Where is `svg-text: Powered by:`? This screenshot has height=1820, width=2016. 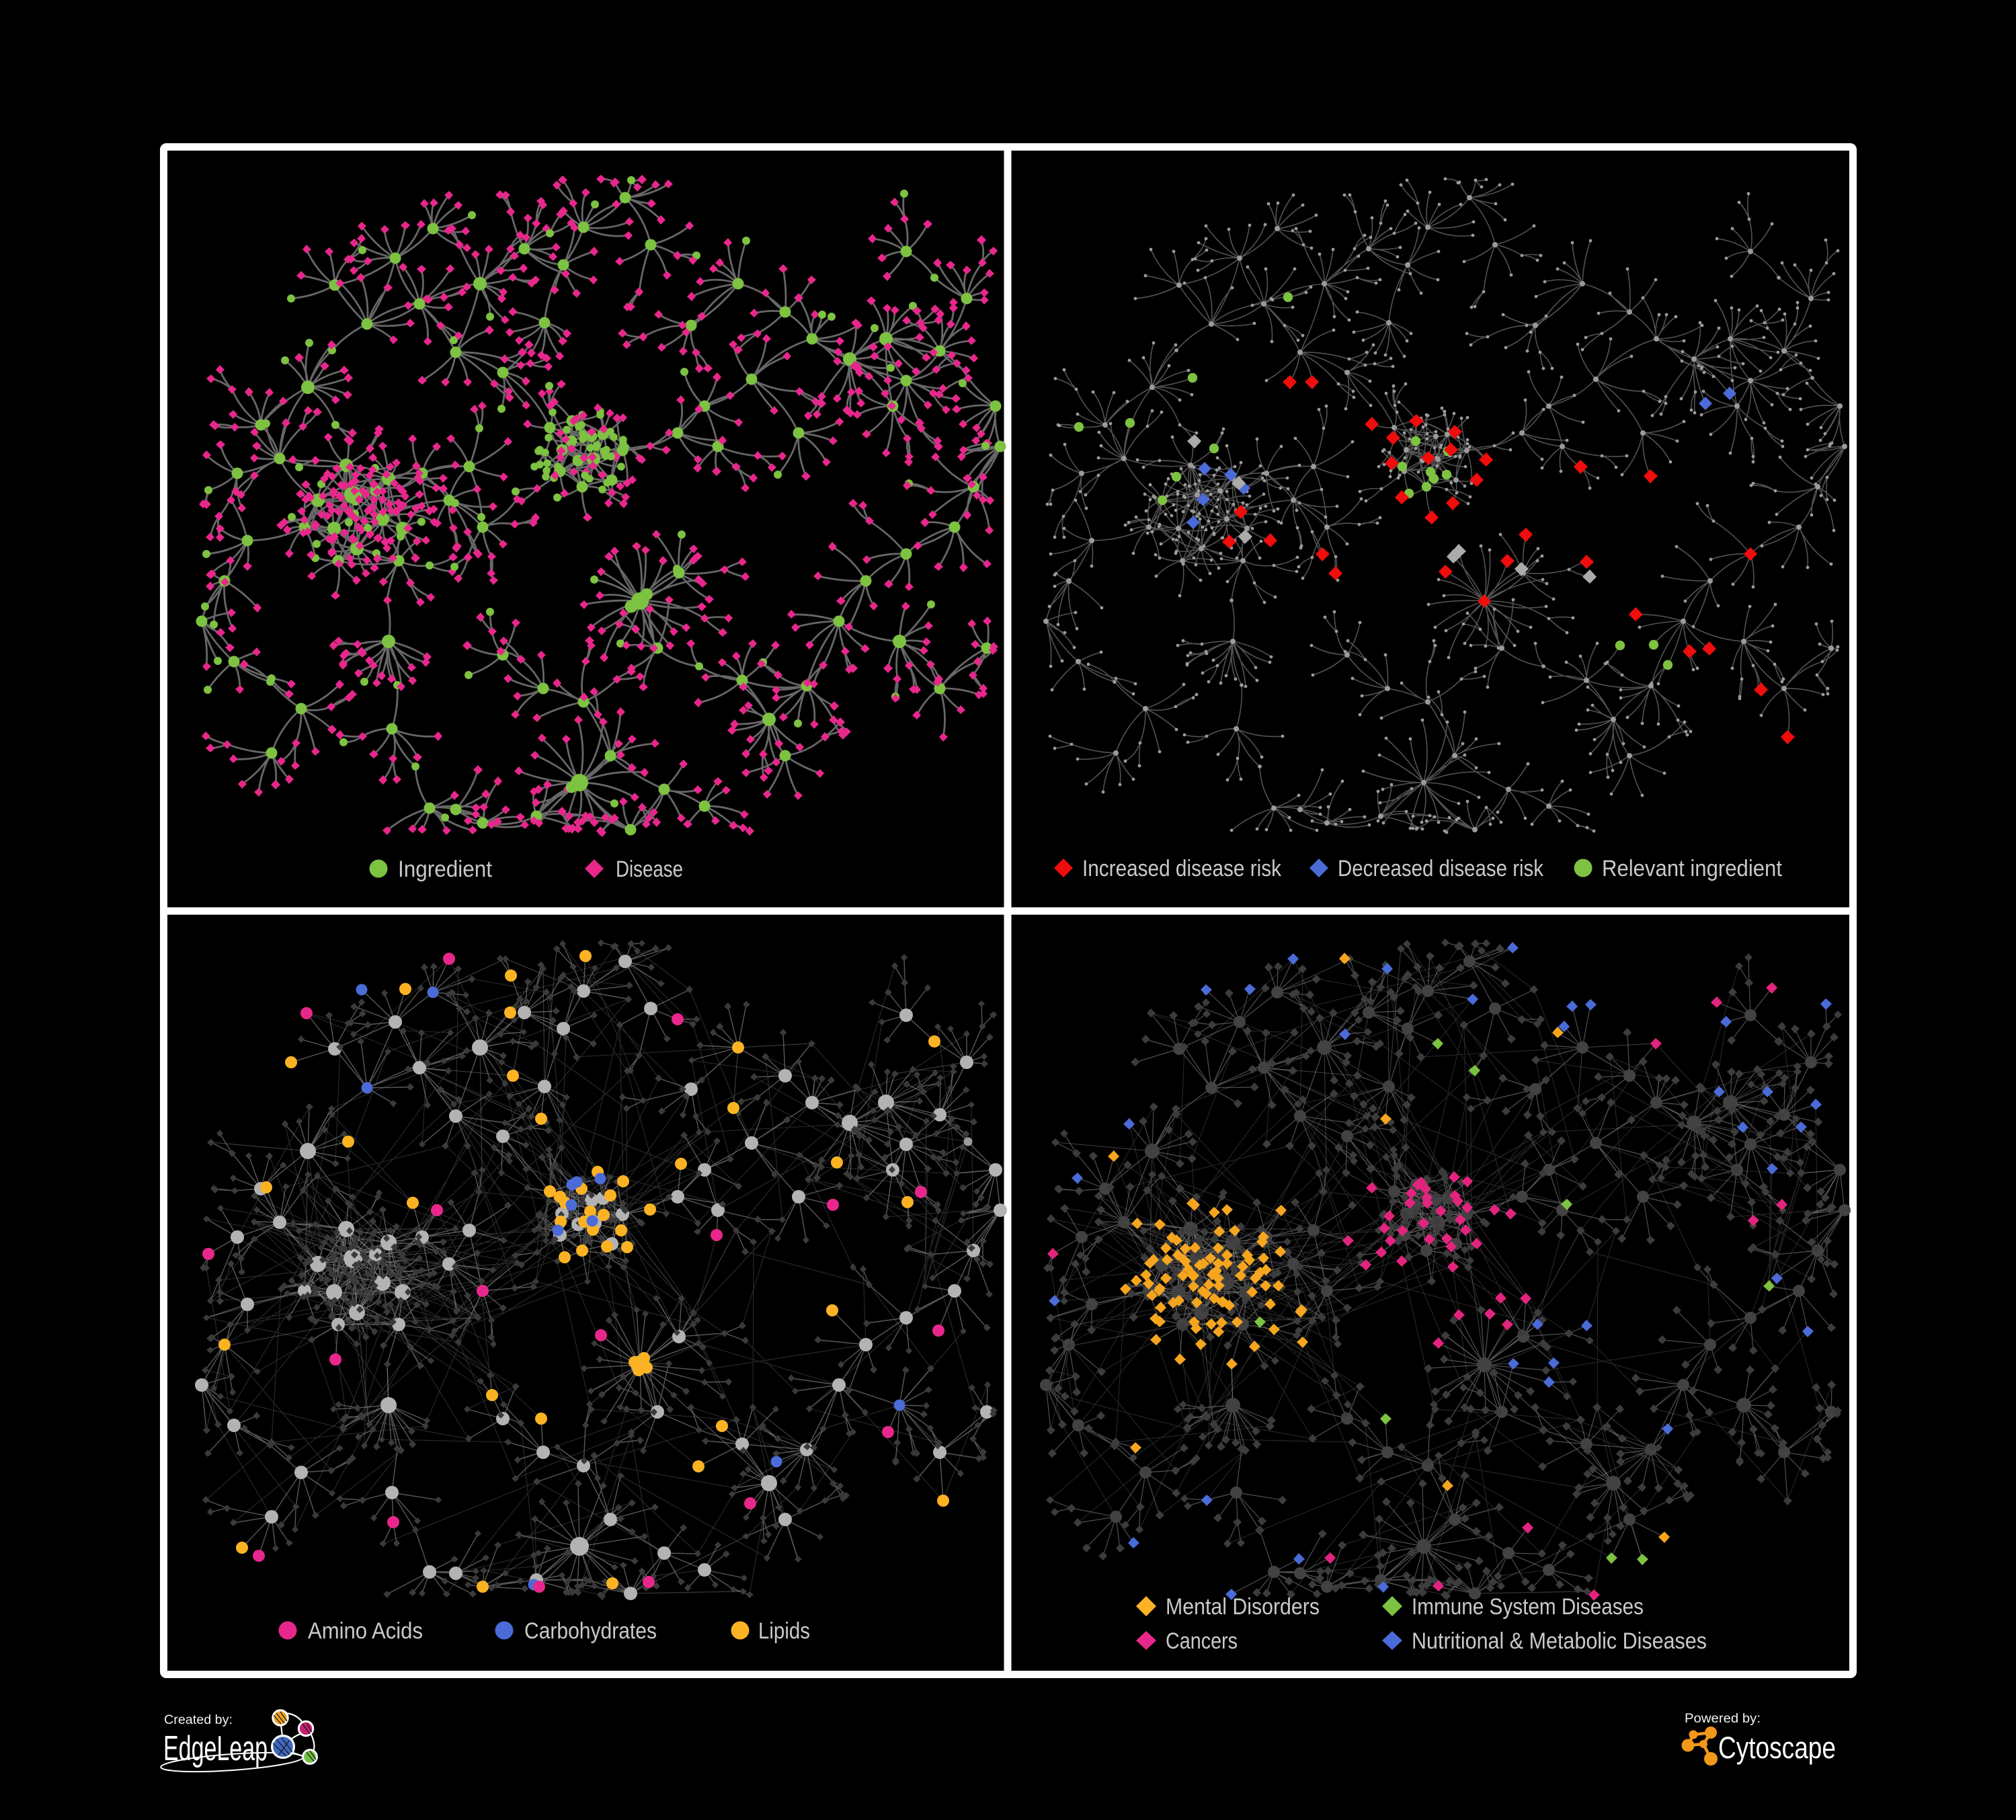
svg-text: Powered by: is located at coordinates (1723, 1719).